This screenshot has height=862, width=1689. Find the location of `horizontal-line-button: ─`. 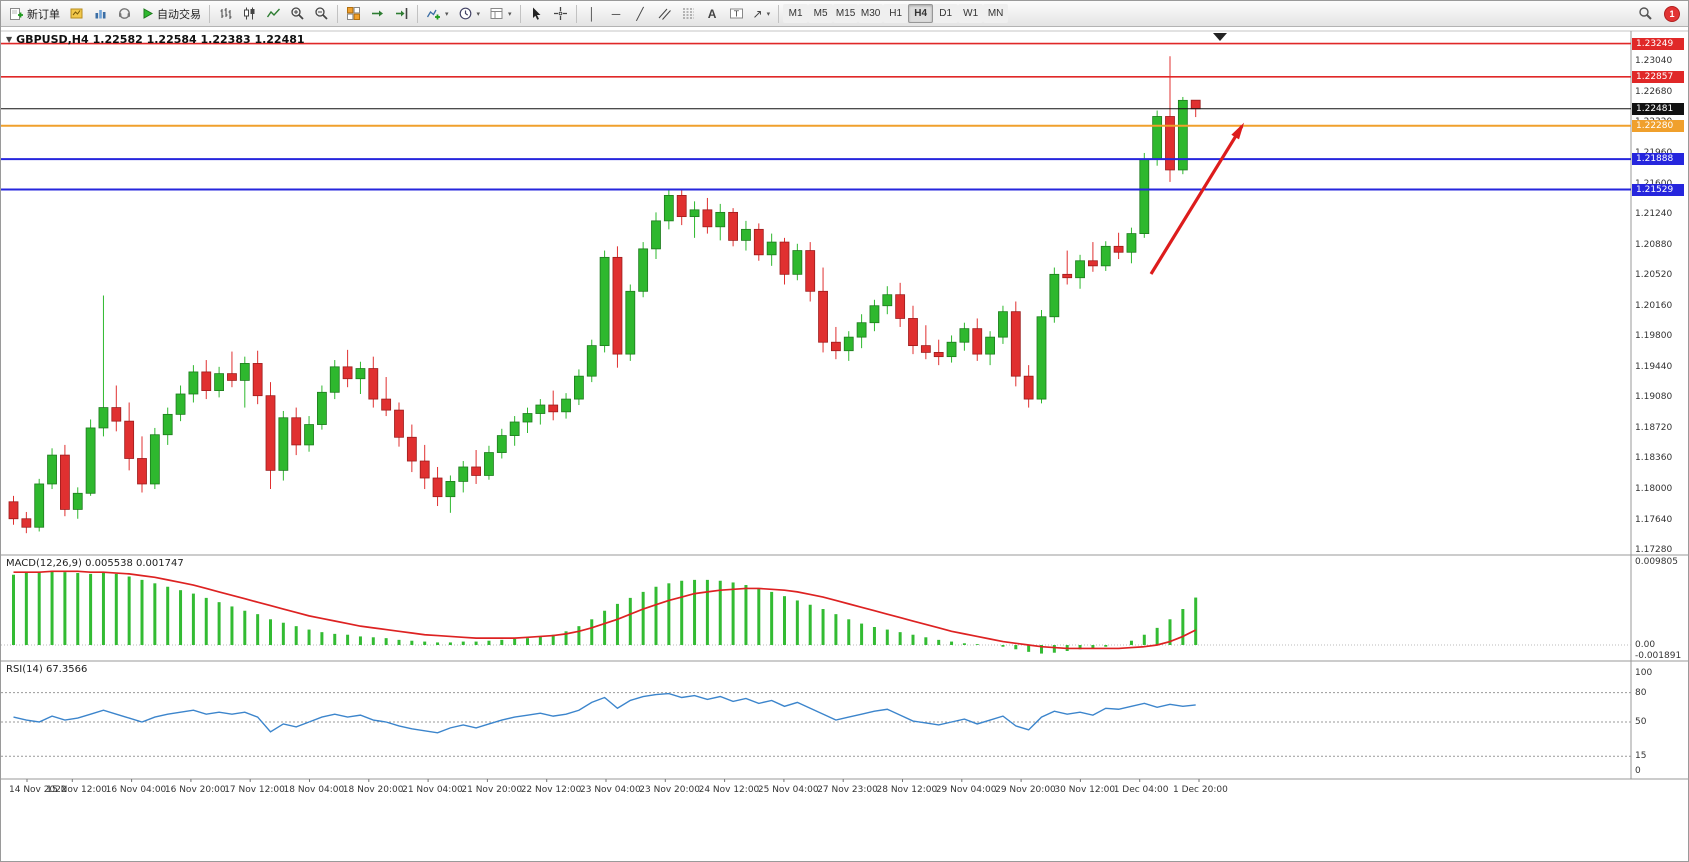

horizontal-line-button: ─ is located at coordinates (616, 14).